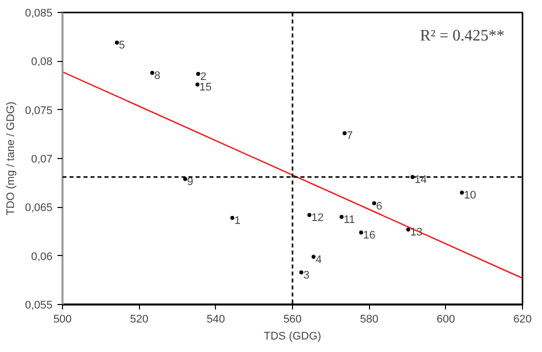  Describe the element at coordinates (293, 336) in the screenshot. I see `x-axis-title: TDS (GDG)` at that location.